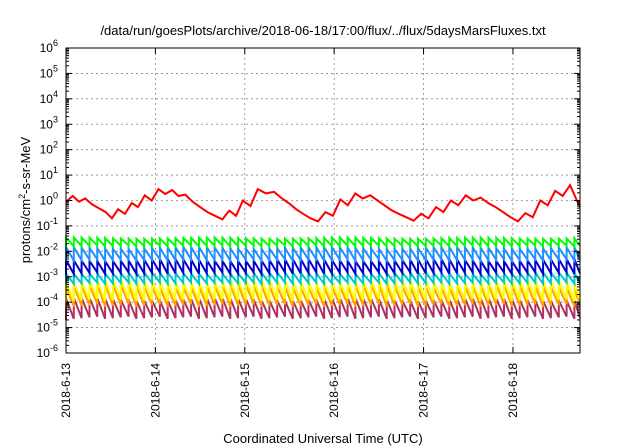 The height and width of the screenshot is (448, 640). I want to click on y-tick-label: 10⁶, so click(49, 46).